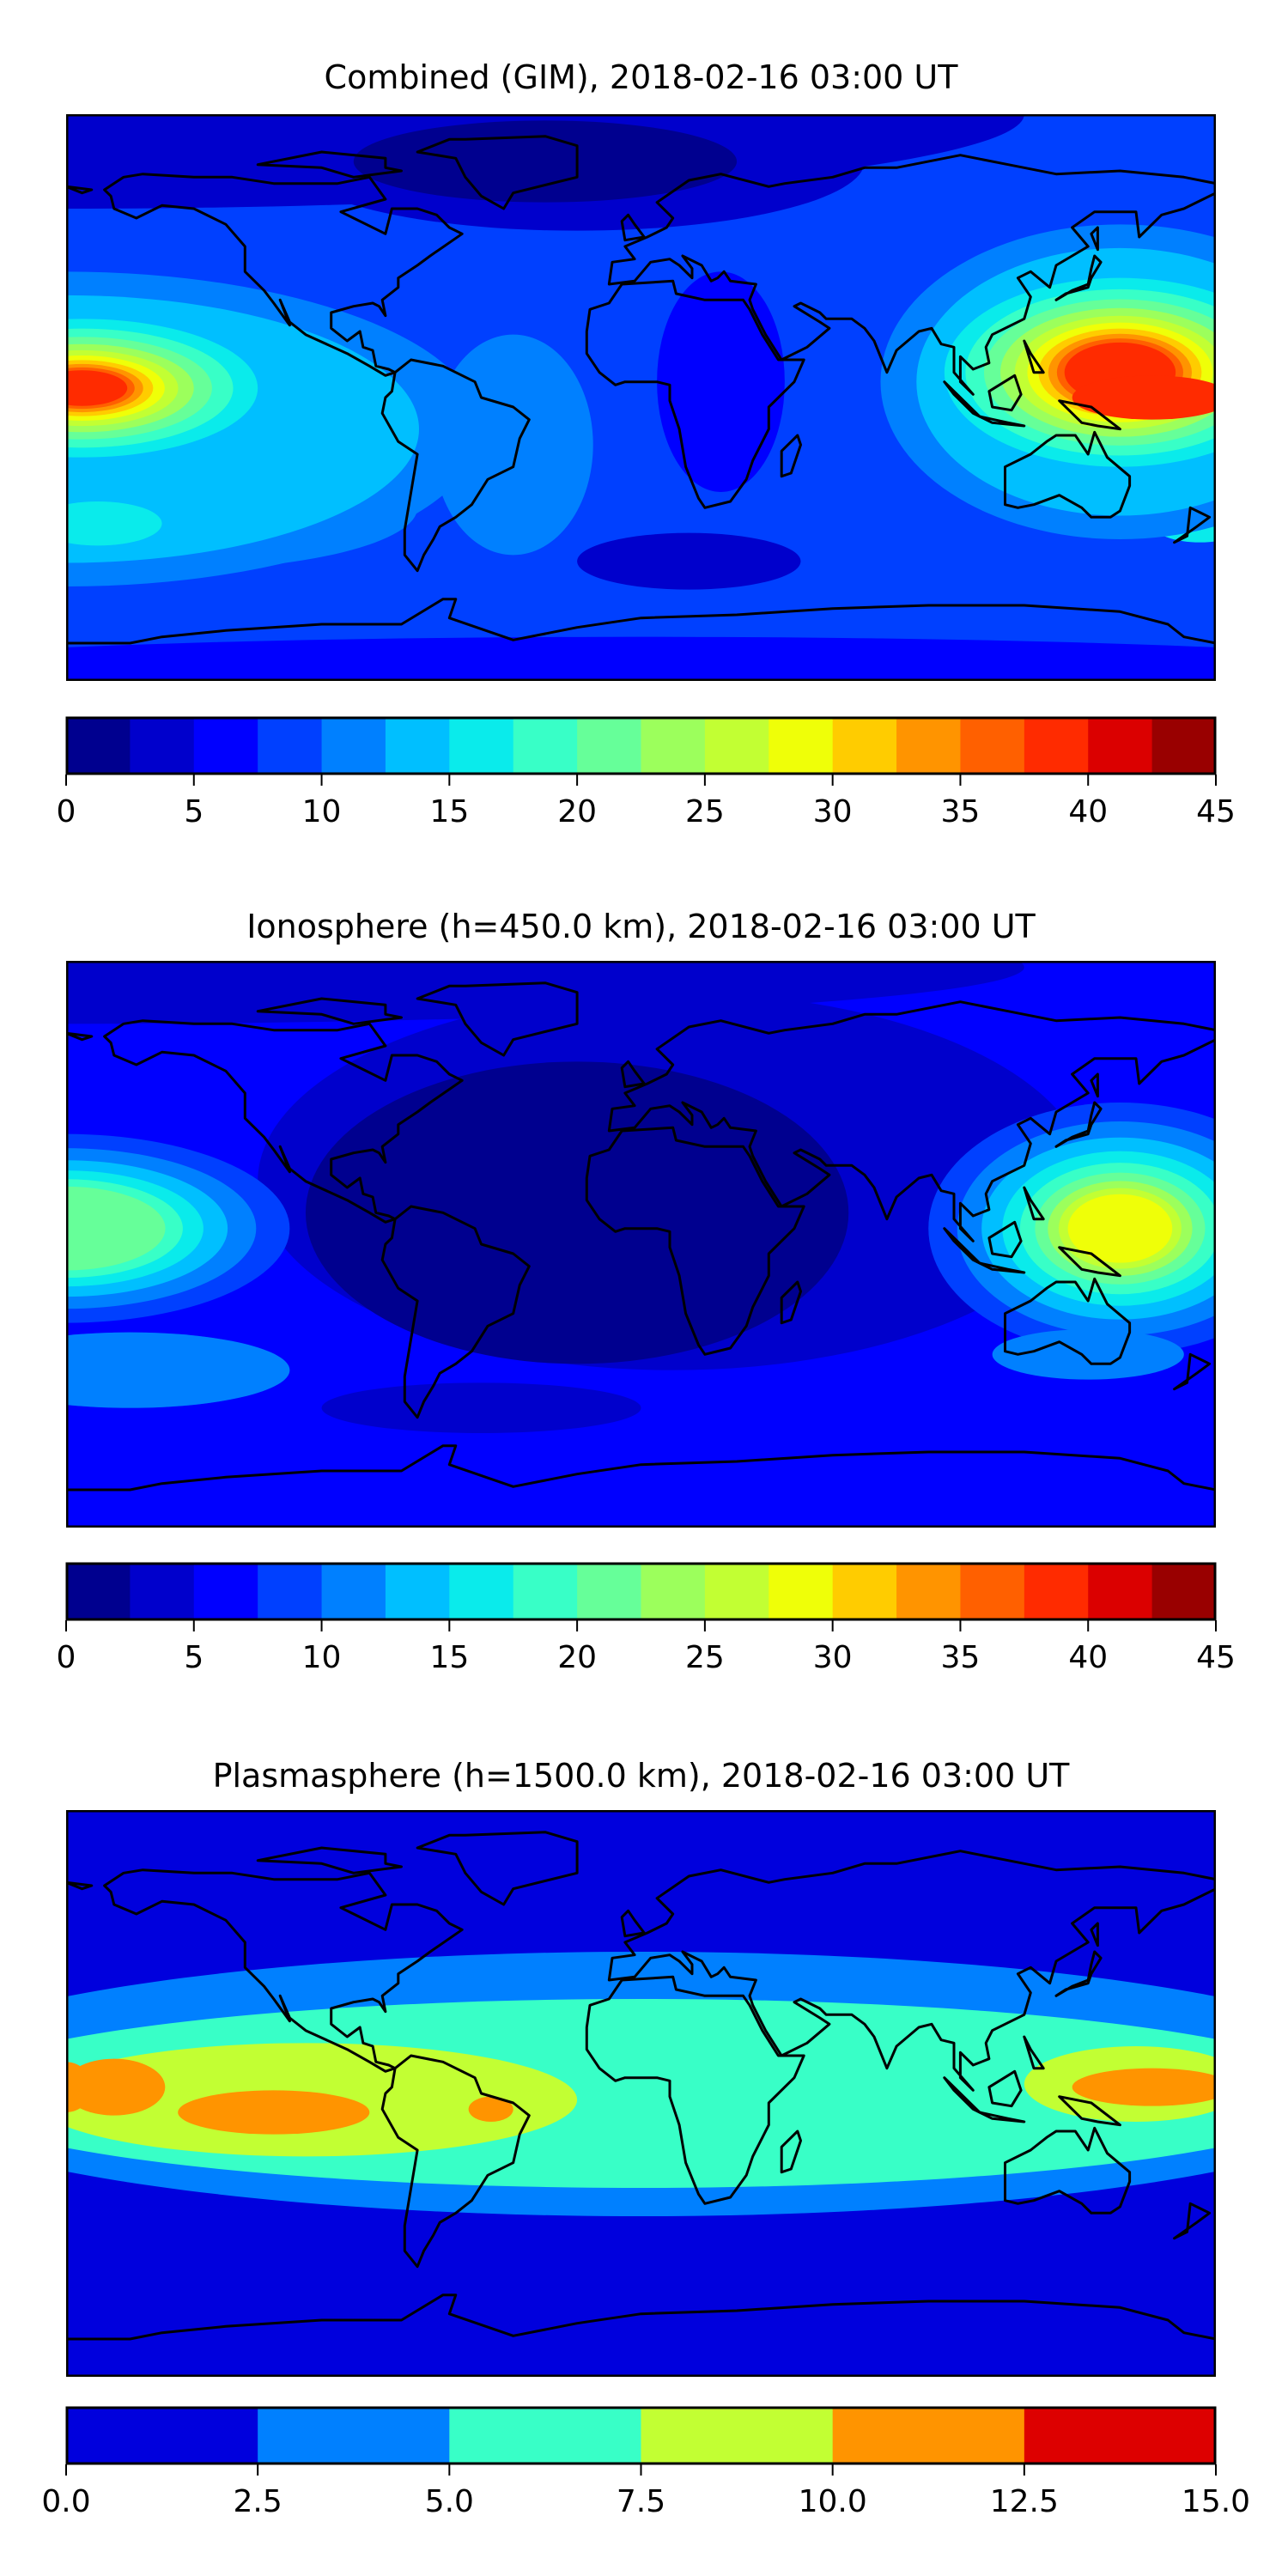 Image resolution: width=1288 pixels, height=2576 pixels. Describe the element at coordinates (641, 77) in the screenshot. I see `panel-1-title: Combined (GIM), 2018-02-16 03:00 UT` at that location.